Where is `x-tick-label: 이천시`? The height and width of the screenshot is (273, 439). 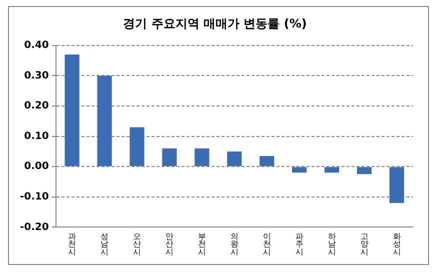
x-tick-label: 이천시 is located at coordinates (266, 244).